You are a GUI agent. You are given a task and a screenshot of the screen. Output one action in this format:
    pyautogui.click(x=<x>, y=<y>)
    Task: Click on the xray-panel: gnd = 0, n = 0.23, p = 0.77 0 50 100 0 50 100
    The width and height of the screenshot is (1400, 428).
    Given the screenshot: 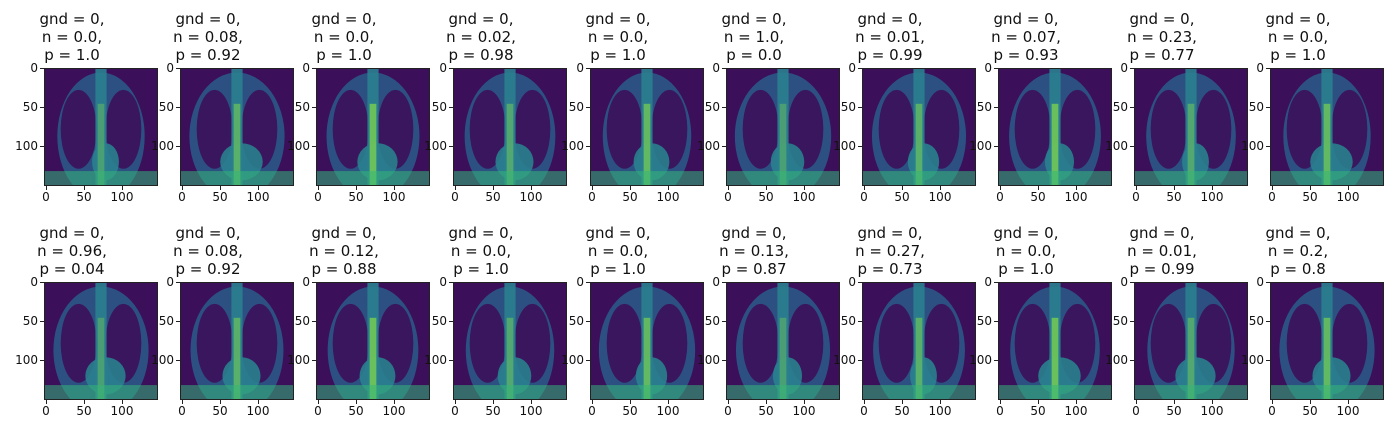 What is the action you would take?
    pyautogui.click(x=1171, y=105)
    